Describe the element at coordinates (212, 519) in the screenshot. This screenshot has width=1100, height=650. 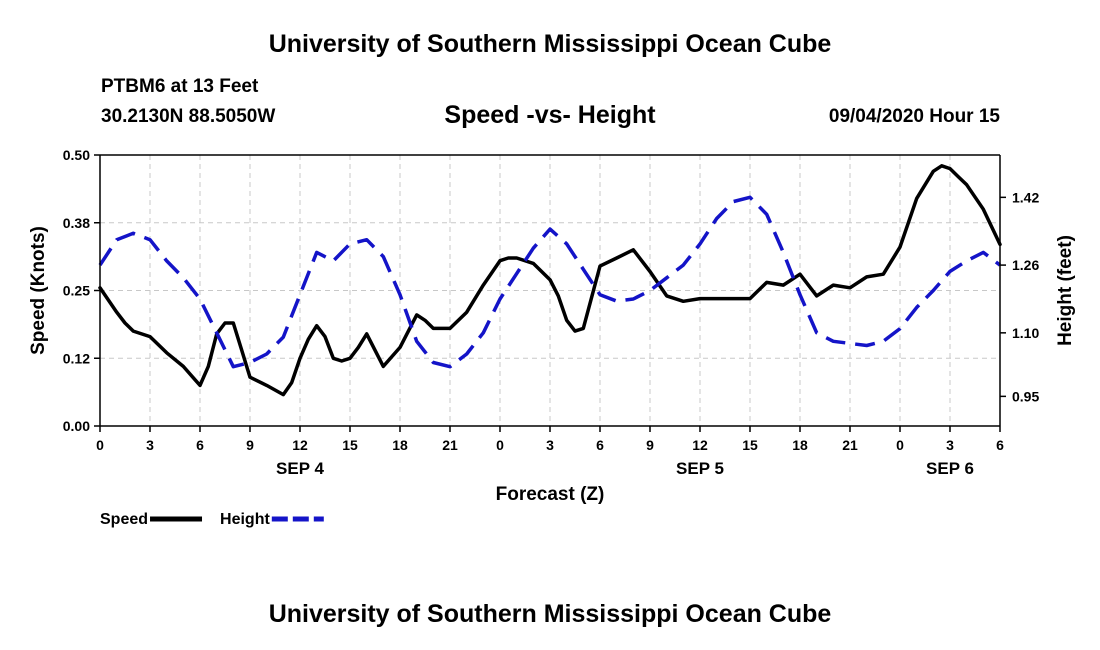
I see `legend: Speed Height` at that location.